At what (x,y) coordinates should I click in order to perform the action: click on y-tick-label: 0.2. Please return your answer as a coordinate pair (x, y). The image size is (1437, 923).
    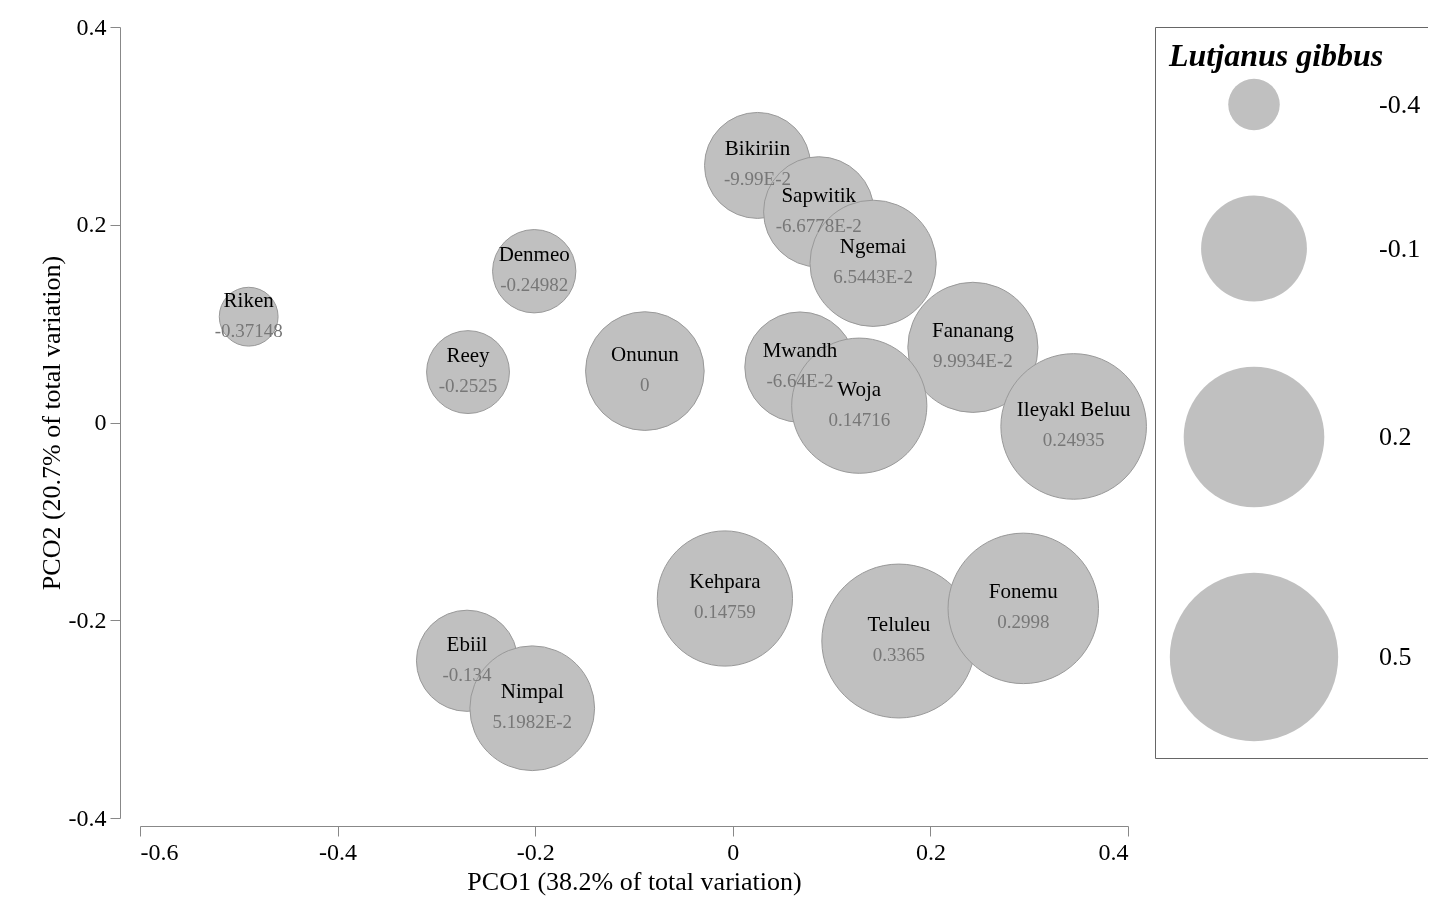
    Looking at the image, I should click on (91, 224).